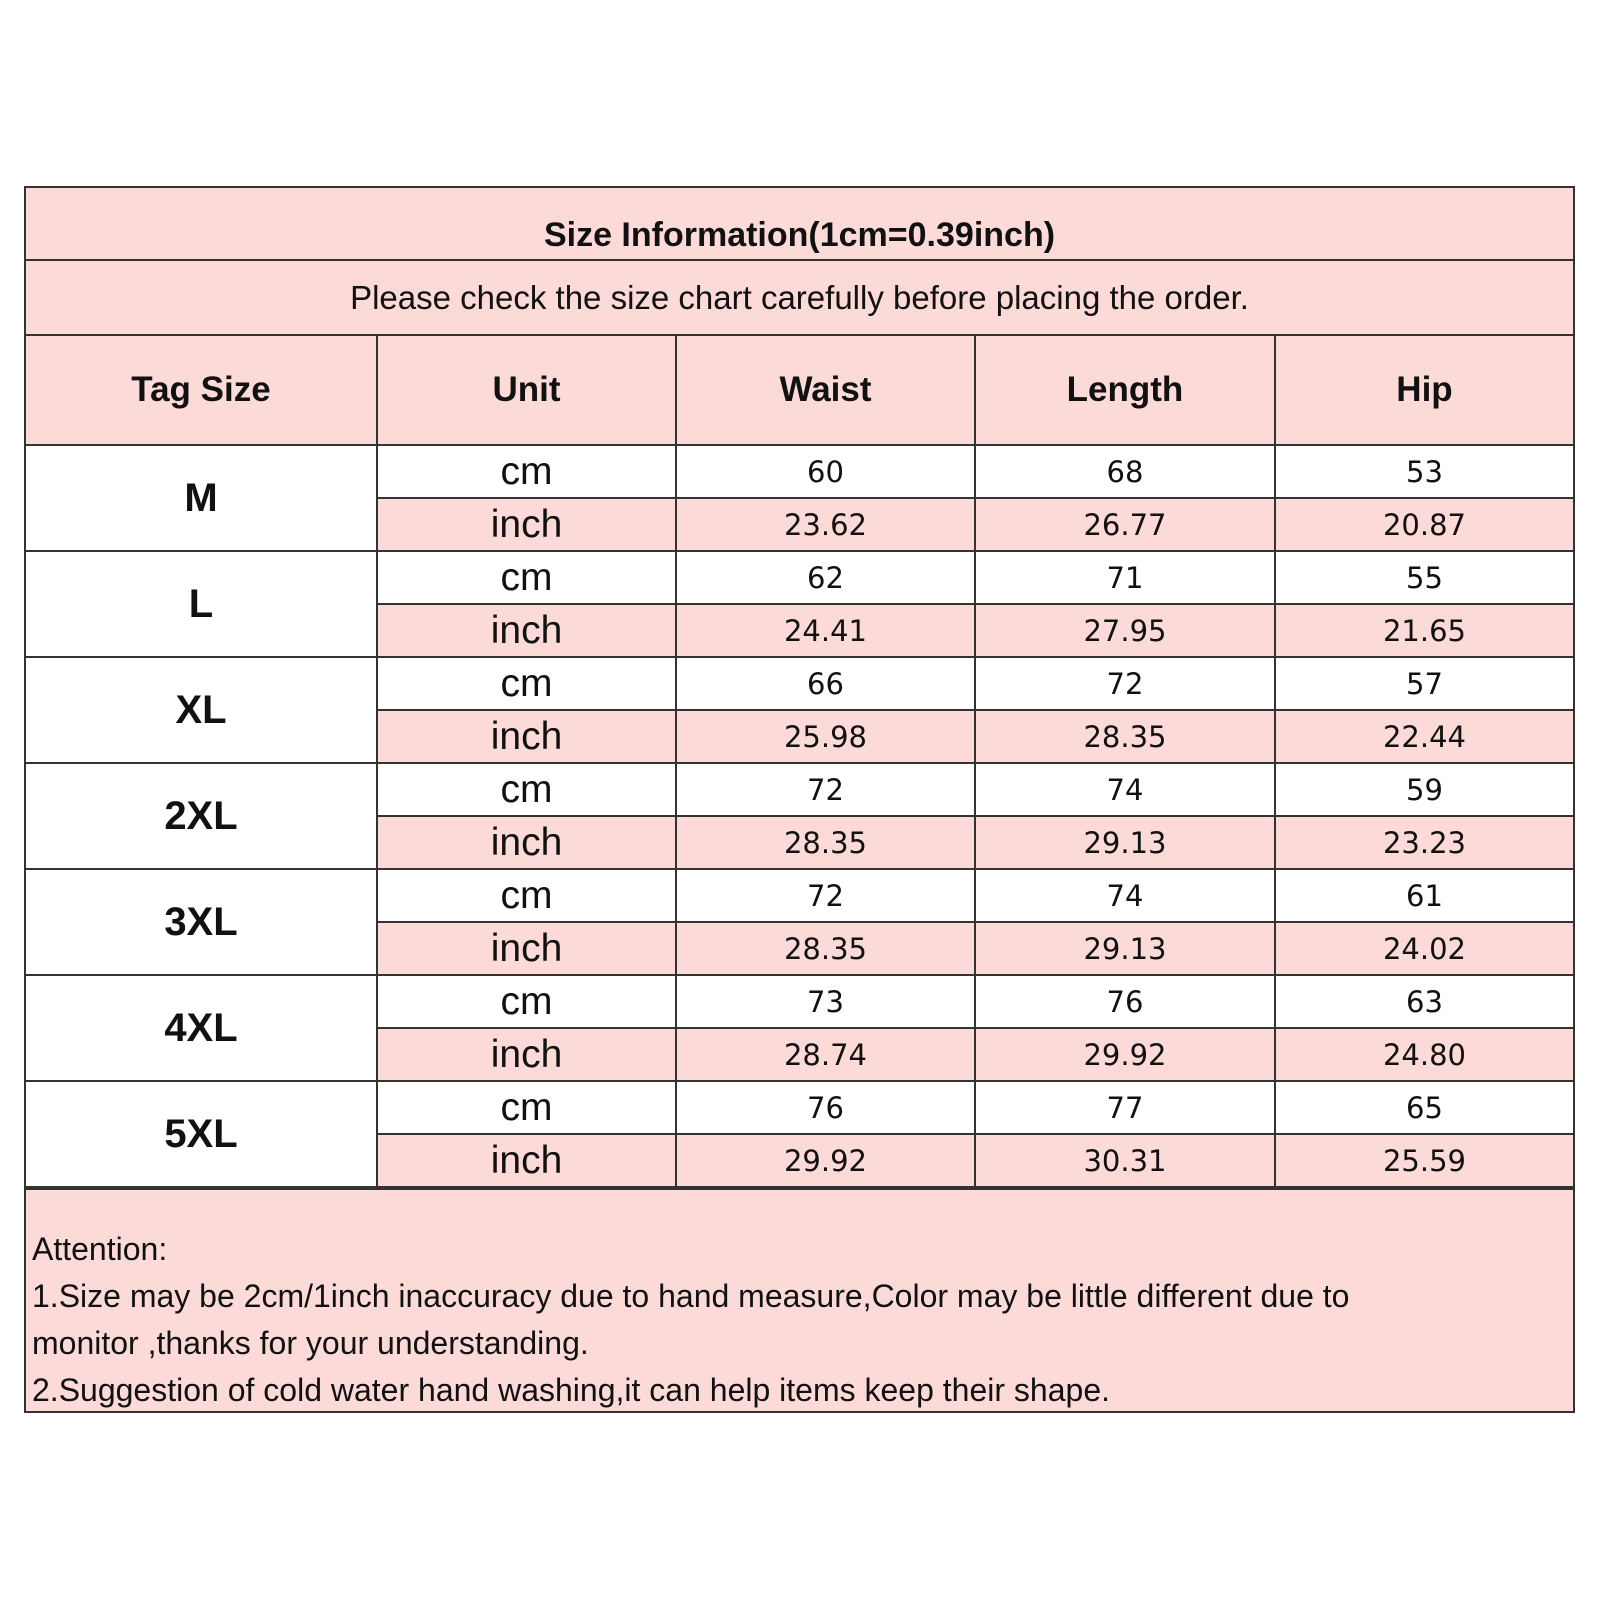 The image size is (1600, 1600). What do you see at coordinates (825, 1160) in the screenshot?
I see `waist-cell: 29.92` at bounding box center [825, 1160].